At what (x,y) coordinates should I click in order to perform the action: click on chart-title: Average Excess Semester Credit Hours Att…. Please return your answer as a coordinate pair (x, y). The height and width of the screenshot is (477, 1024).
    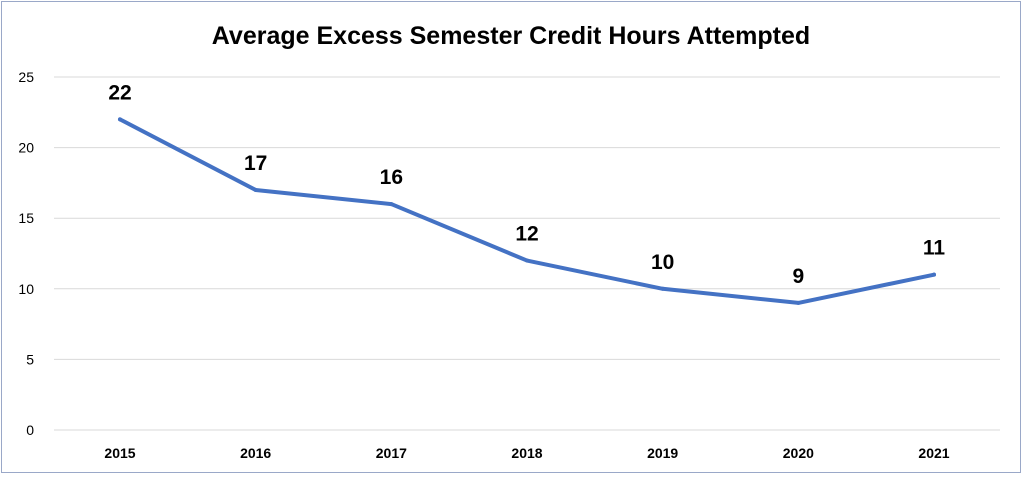
    Looking at the image, I should click on (511, 36).